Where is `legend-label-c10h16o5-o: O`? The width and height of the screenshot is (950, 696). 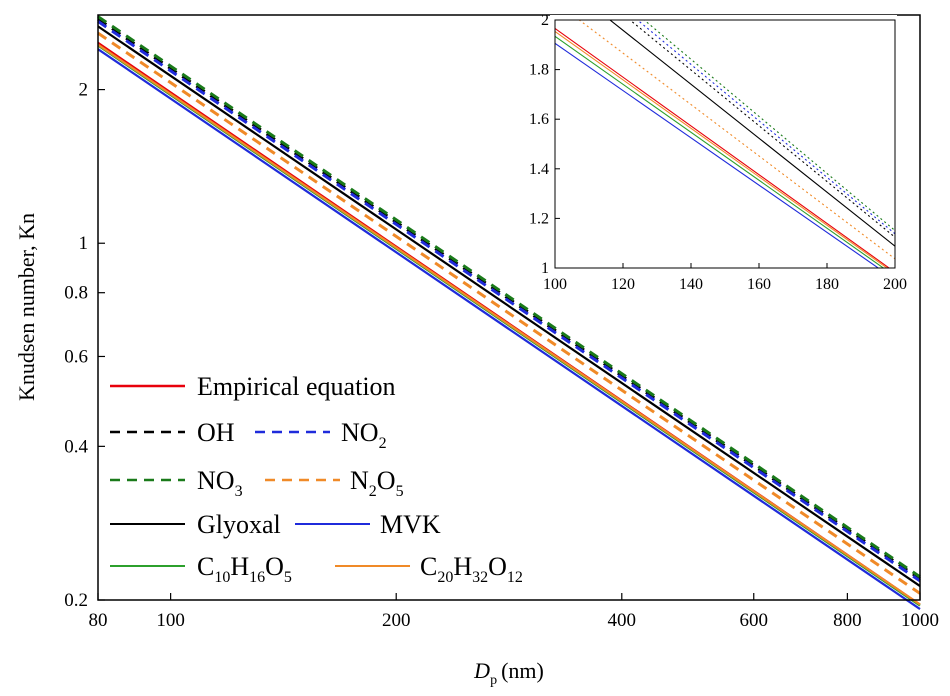
legend-label-c10h16o5-o: O is located at coordinates (274, 566).